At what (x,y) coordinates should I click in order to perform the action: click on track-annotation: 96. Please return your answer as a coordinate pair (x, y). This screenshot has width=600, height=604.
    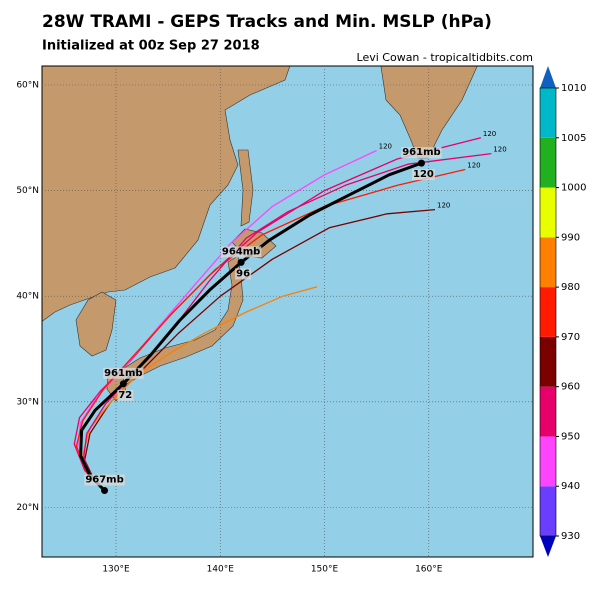
    Looking at the image, I should click on (243, 273).